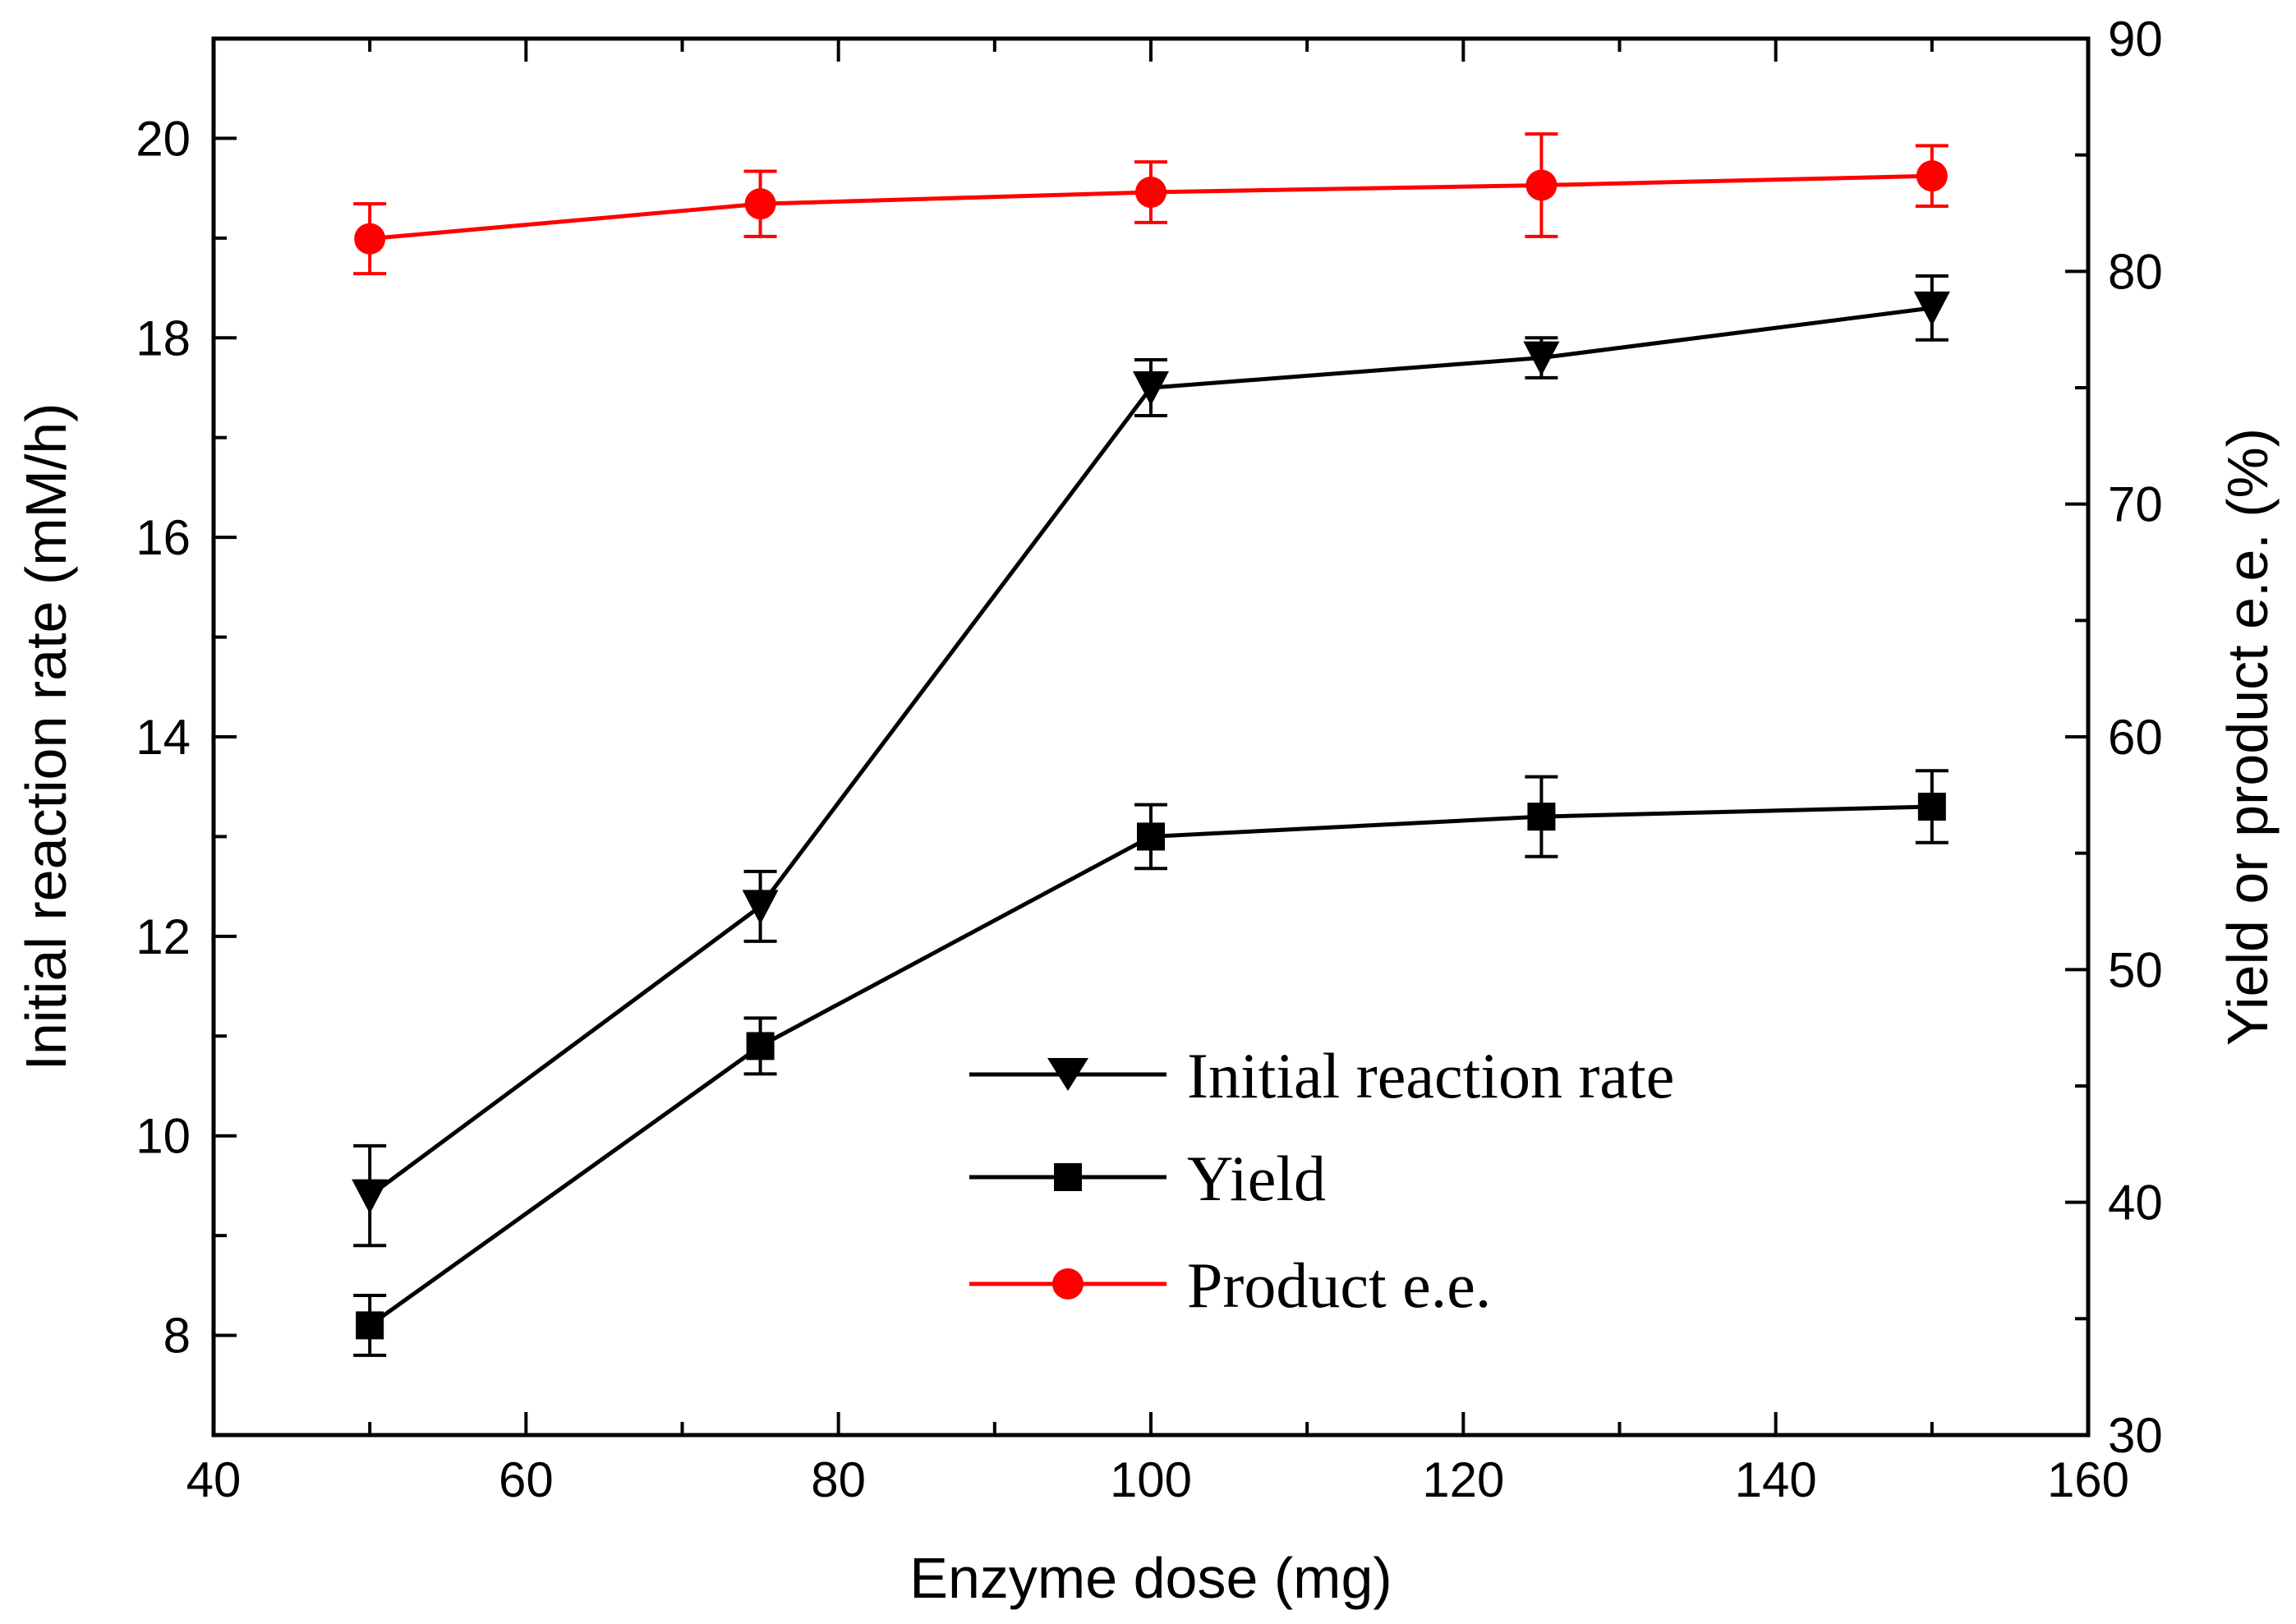 The height and width of the screenshot is (1624, 2296). I want to click on legend: Initial reaction rate Yield Product e.e., so click(1321, 1180).